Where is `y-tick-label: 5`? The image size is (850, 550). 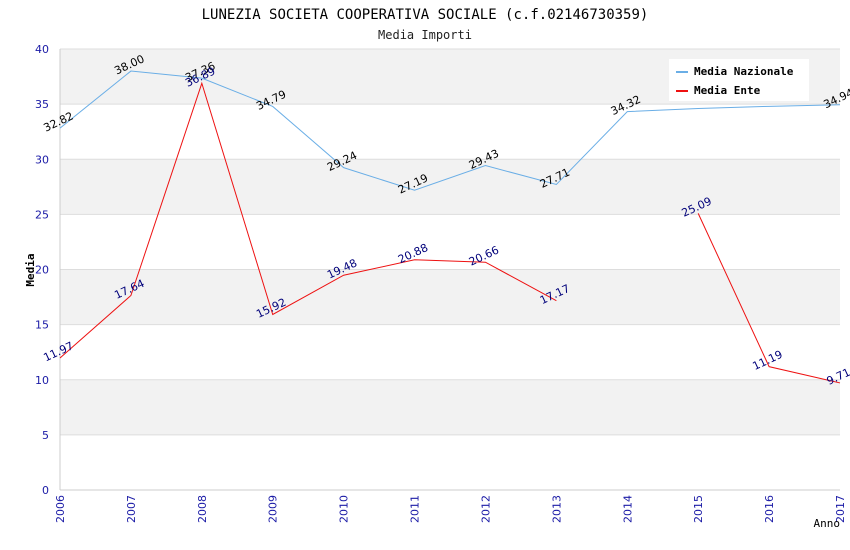
y-tick-label: 5 is located at coordinates (45, 435).